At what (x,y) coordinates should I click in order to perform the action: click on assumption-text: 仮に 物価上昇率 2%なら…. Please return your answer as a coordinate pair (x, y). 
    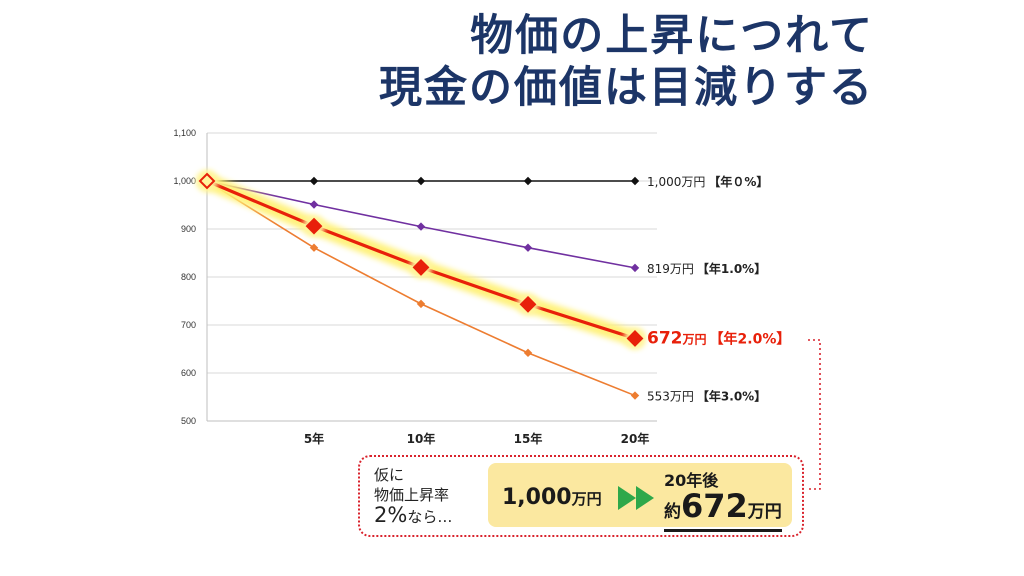
    Looking at the image, I should click on (413, 496).